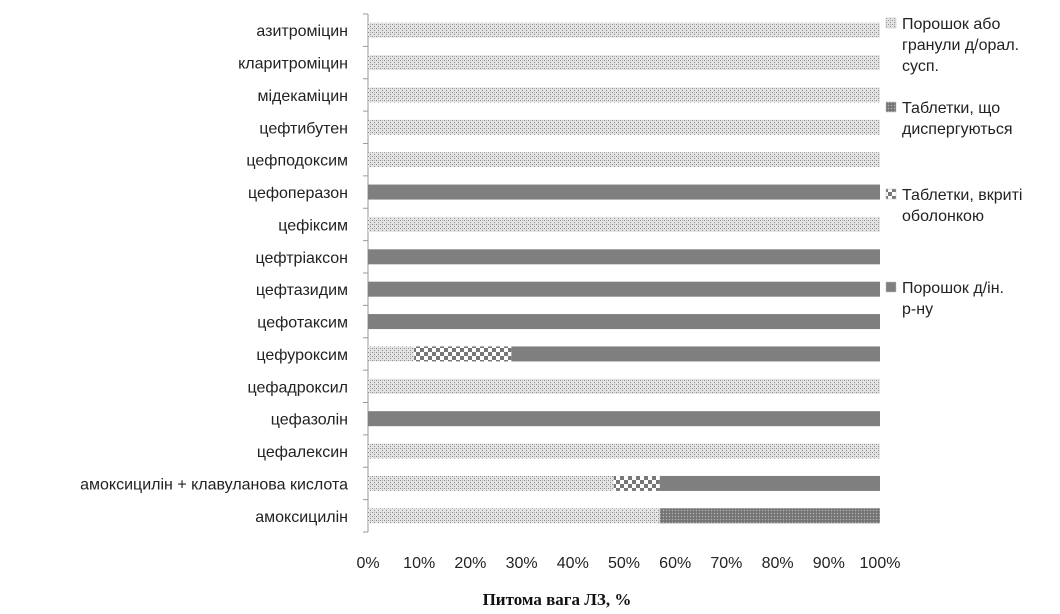  Describe the element at coordinates (957, 129) in the screenshot. I see `legend-label: диспергуються` at that location.